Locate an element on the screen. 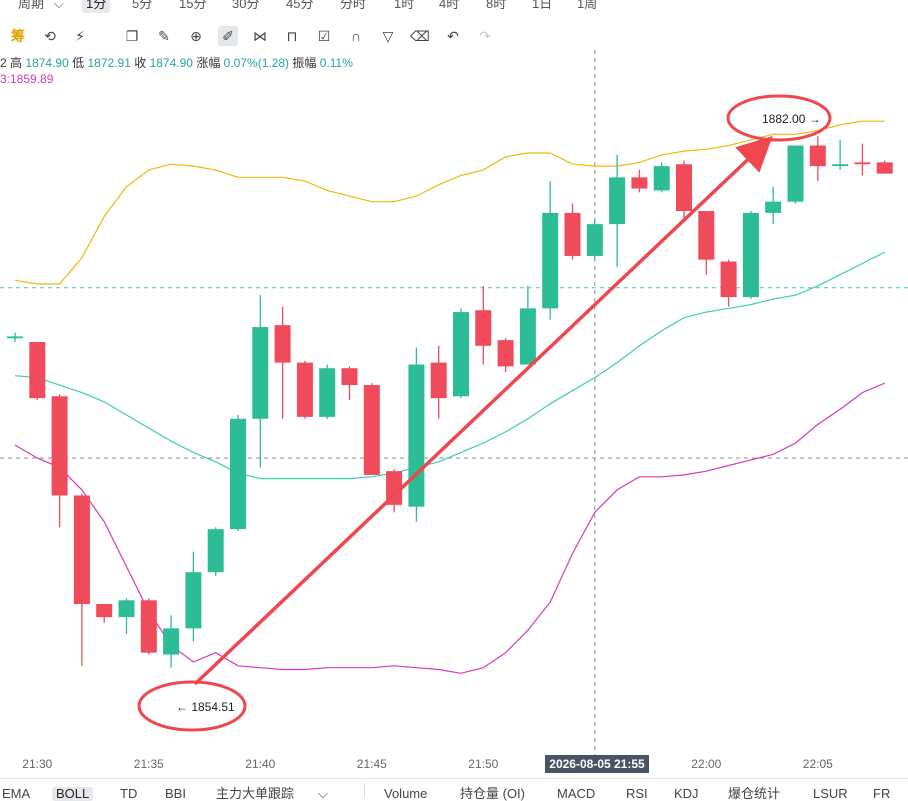  timeframe-30m: 30分 is located at coordinates (246, 5).